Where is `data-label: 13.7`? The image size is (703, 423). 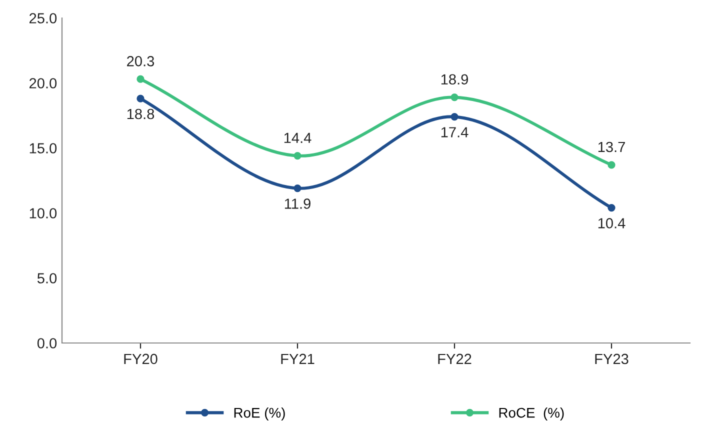
data-label: 13.7 is located at coordinates (611, 147).